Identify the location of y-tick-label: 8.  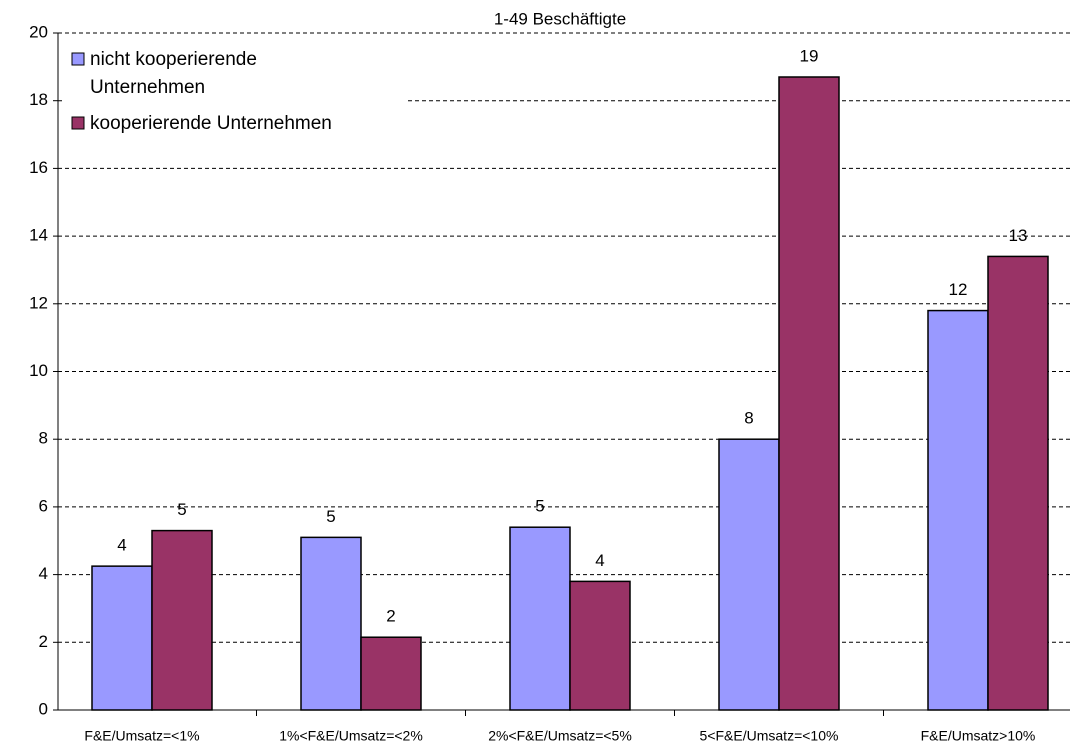
(43, 438).